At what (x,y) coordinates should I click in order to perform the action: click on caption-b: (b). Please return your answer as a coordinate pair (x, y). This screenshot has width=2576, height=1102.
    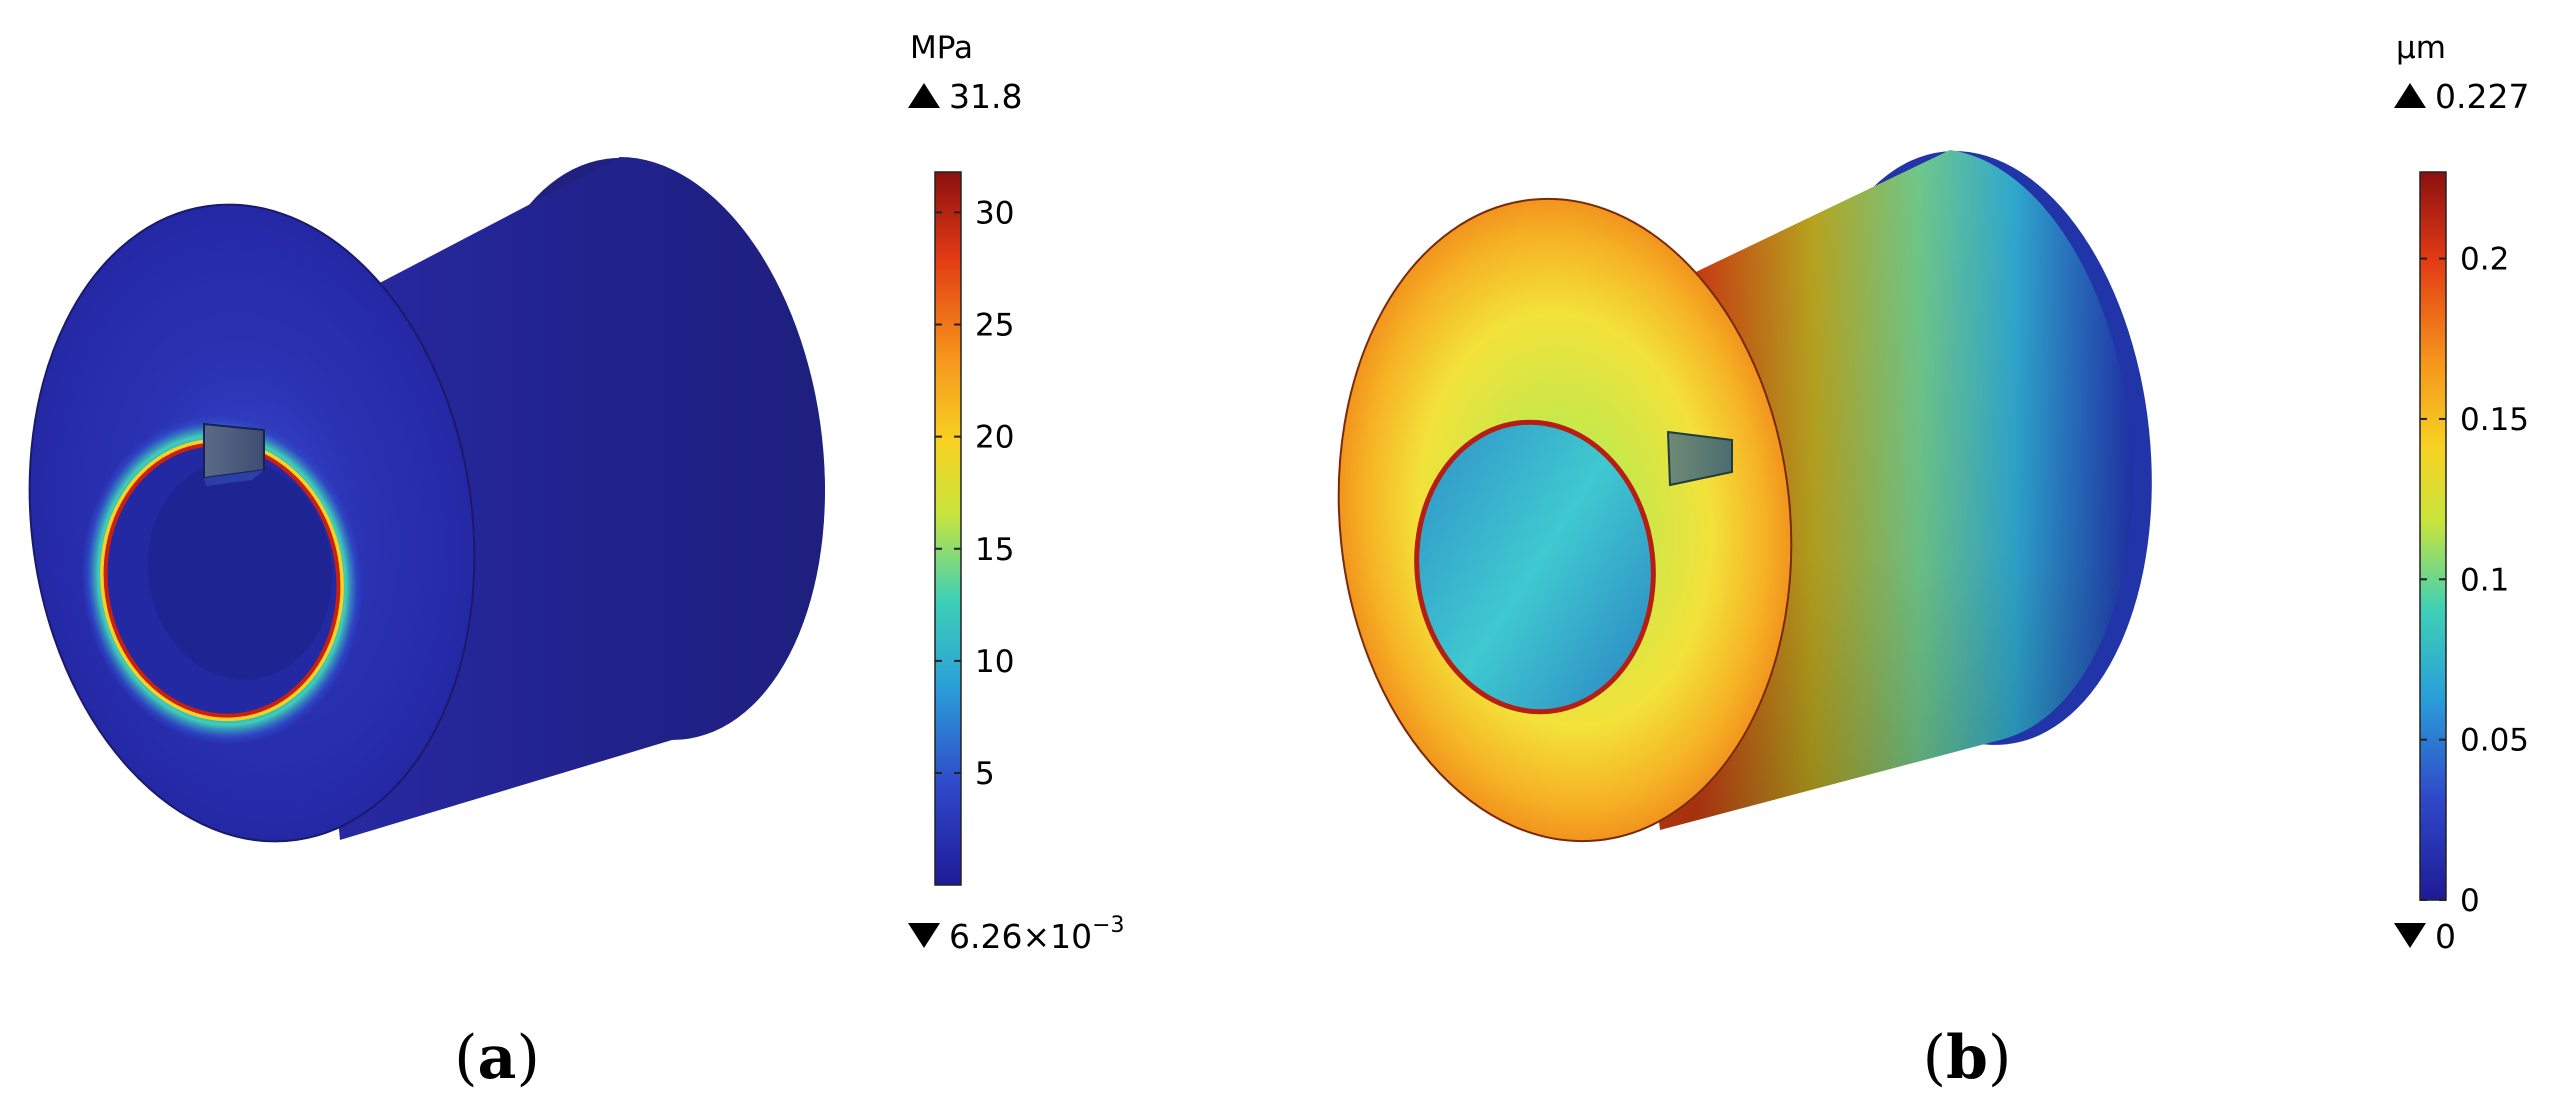
    Looking at the image, I should click on (1967, 1058).